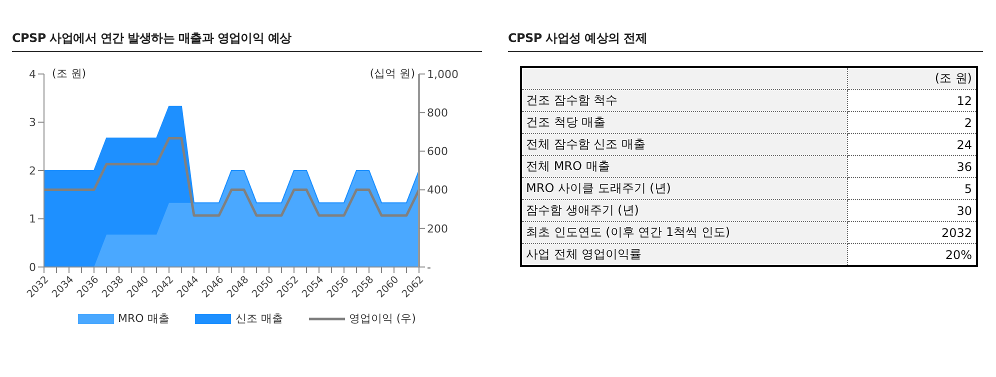 The width and height of the screenshot is (996, 377). What do you see at coordinates (684, 145) in the screenshot?
I see `category-label: 전체 잠수함 신조 매출` at bounding box center [684, 145].